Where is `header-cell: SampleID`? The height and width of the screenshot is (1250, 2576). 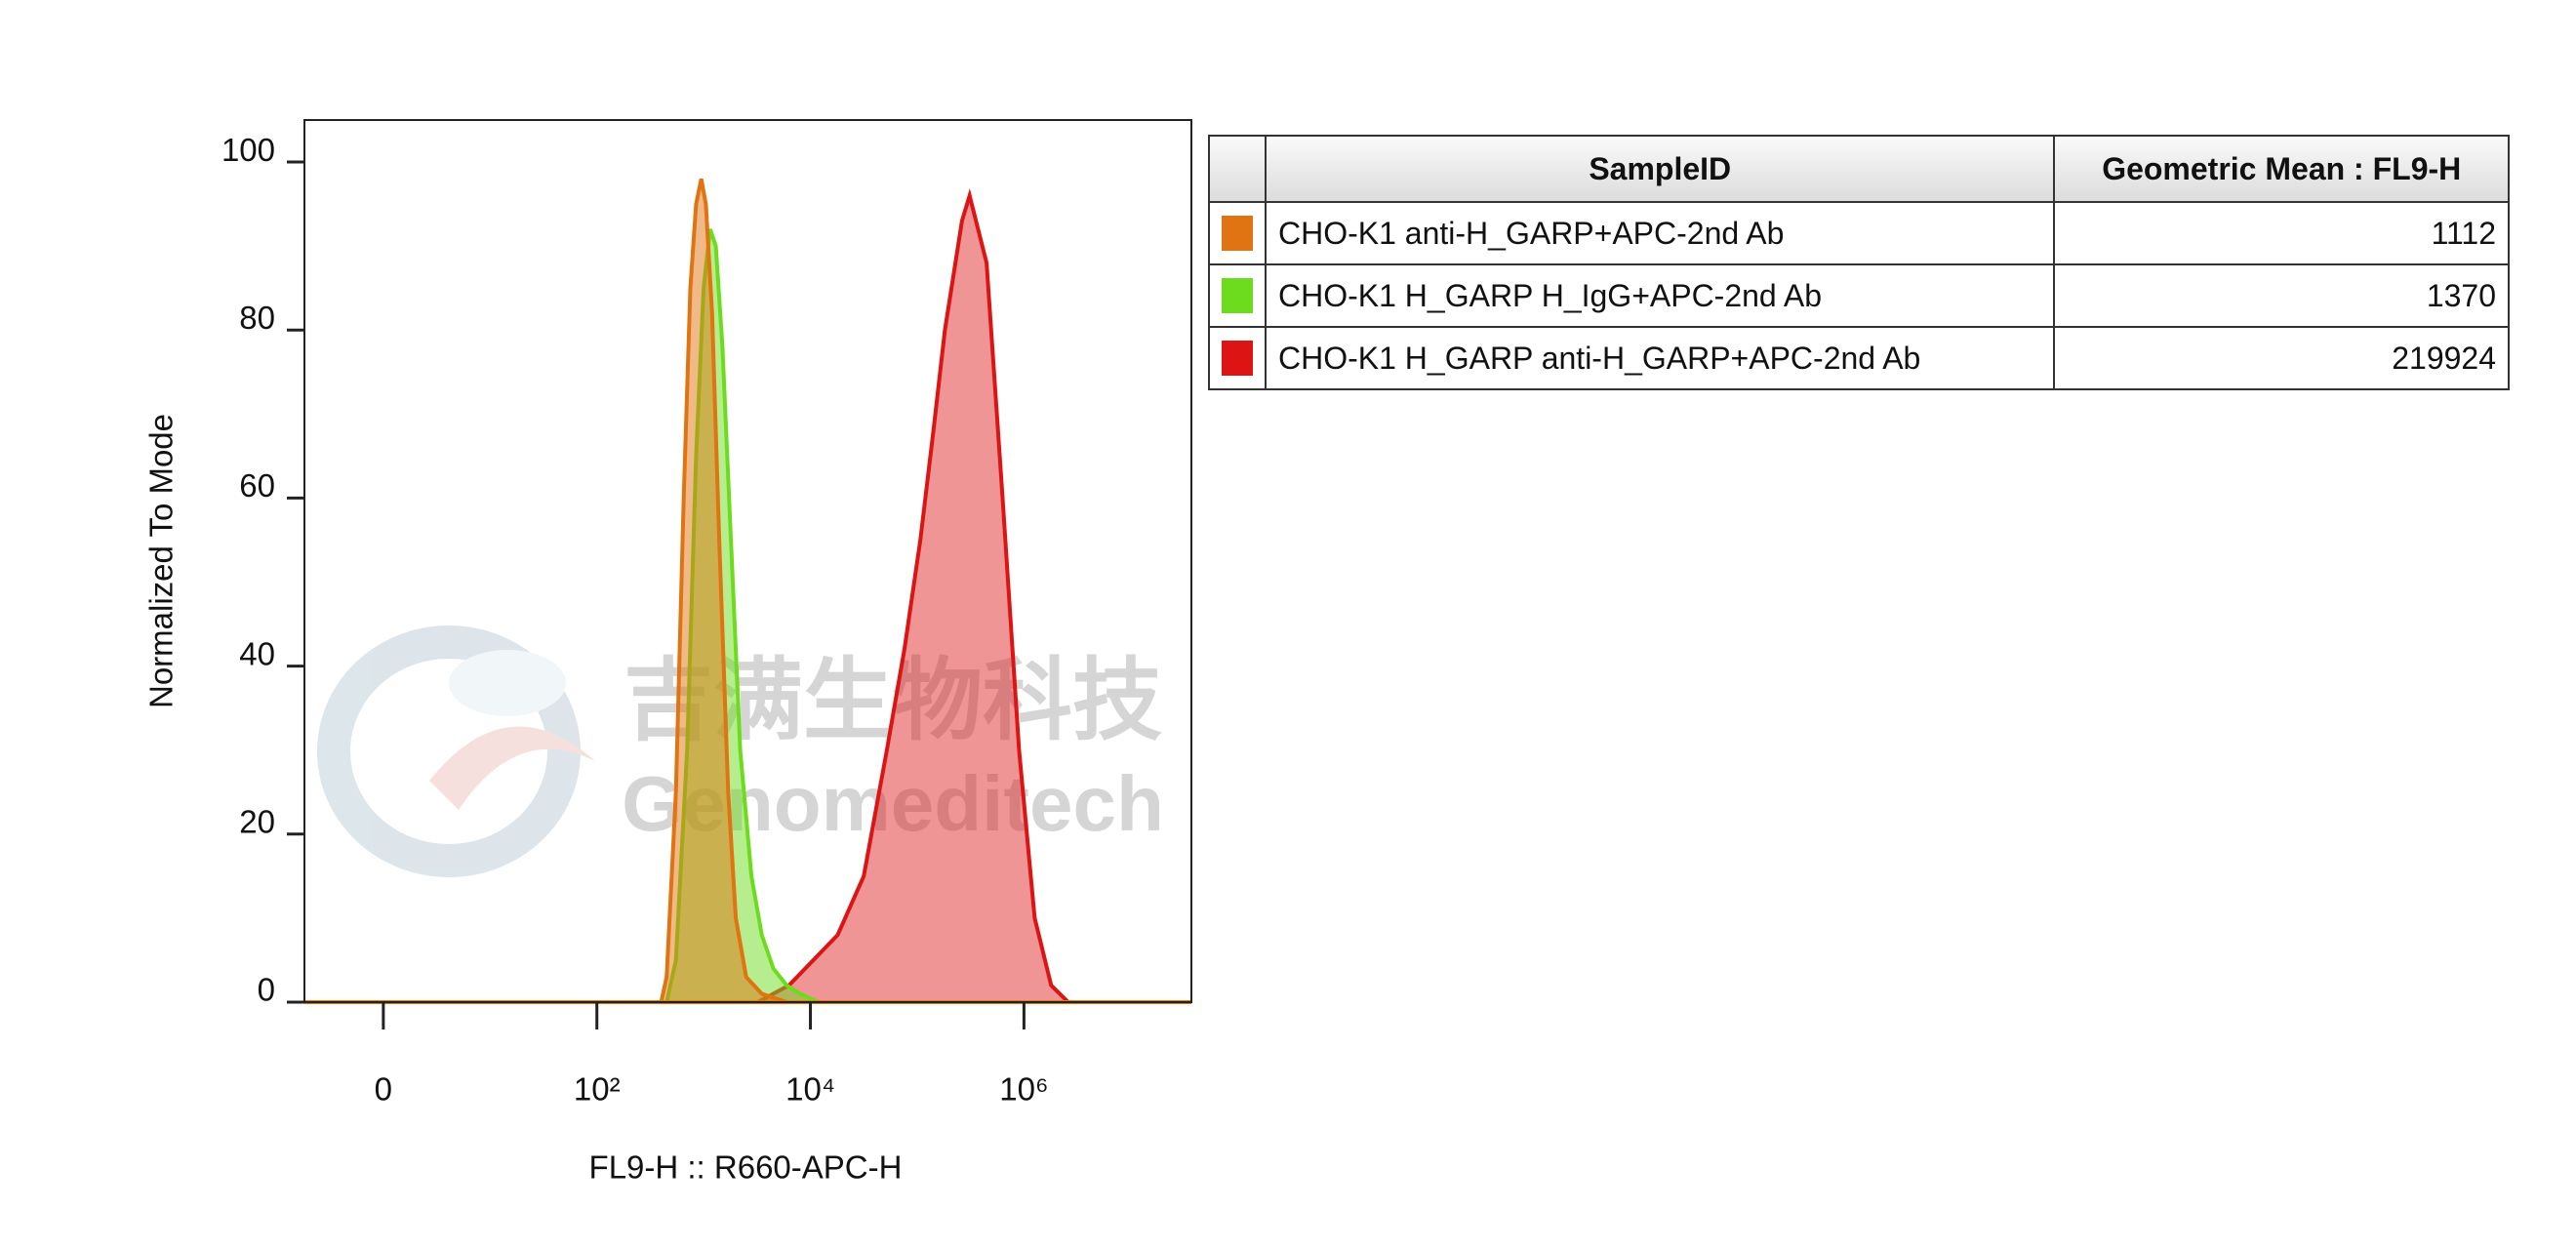
header-cell: SampleID is located at coordinates (1660, 169).